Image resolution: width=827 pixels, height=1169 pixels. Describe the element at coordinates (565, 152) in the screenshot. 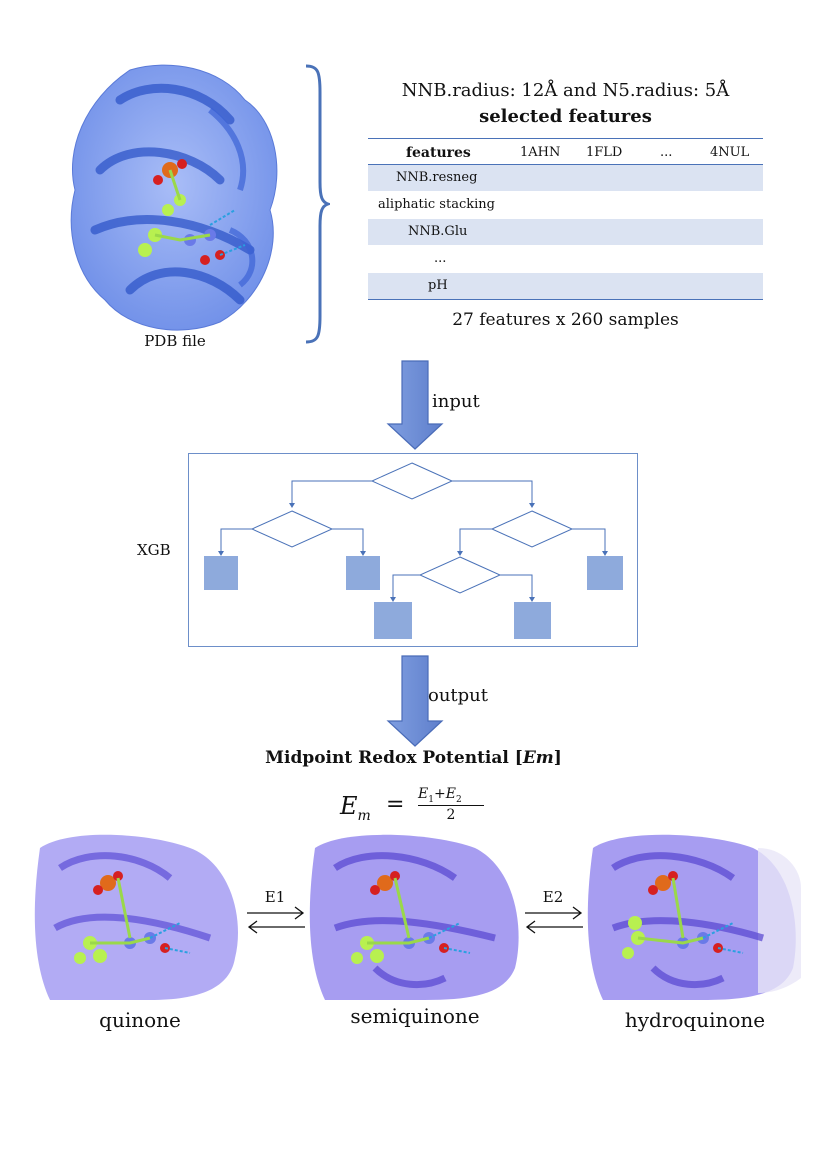

I see `table-header-row: features 1AHN 1FLD ... 4NUL` at that location.